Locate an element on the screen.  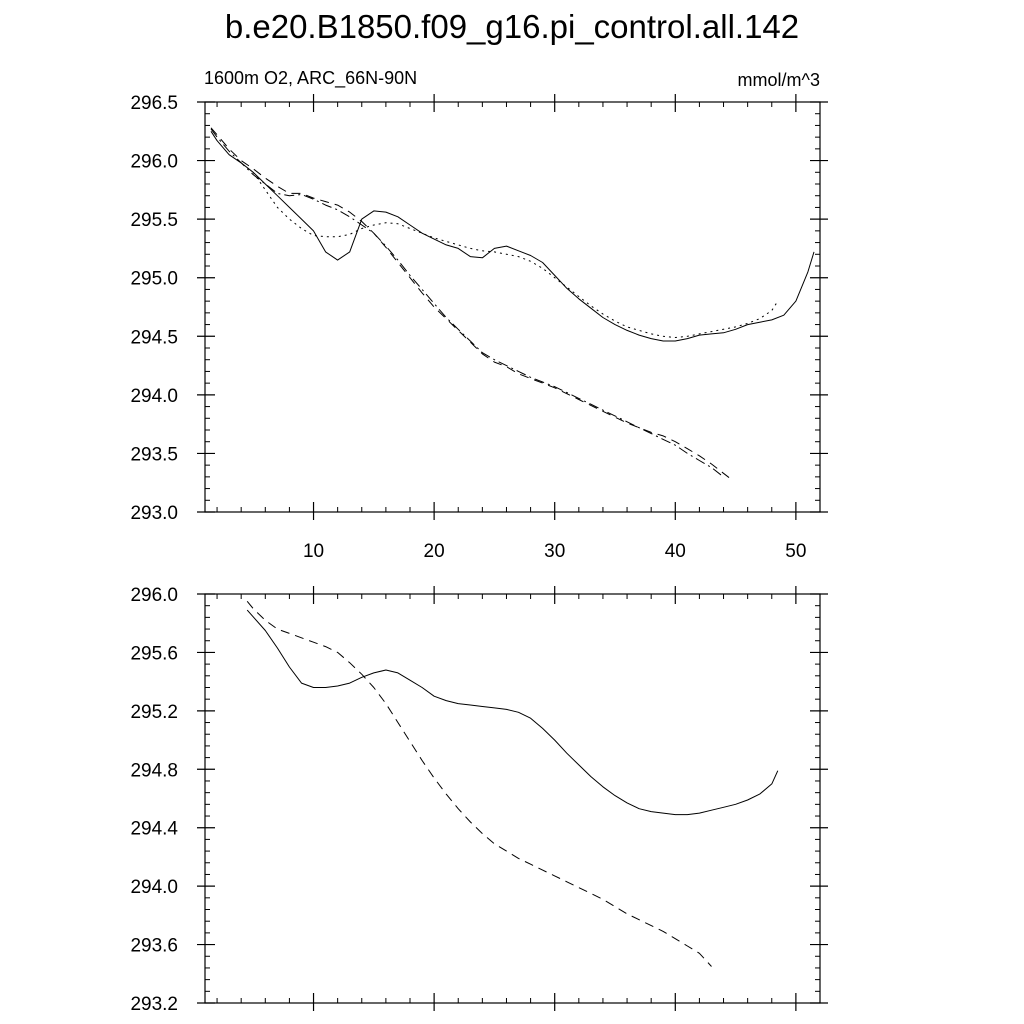
top-series-solid-line is located at coordinates (512, 236).